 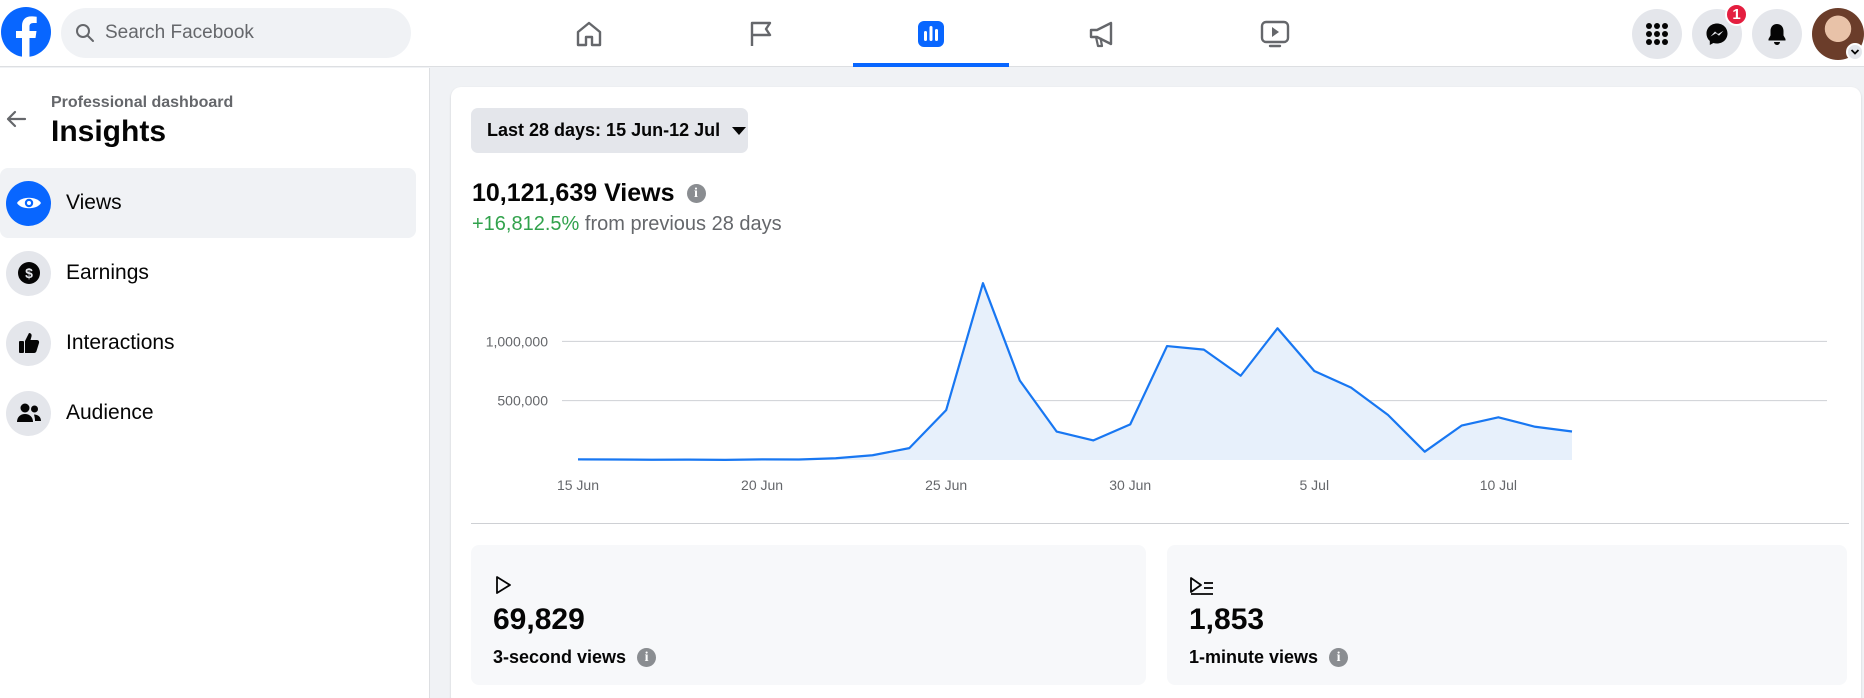 I want to click on account-menu-button, so click(x=1855, y=52).